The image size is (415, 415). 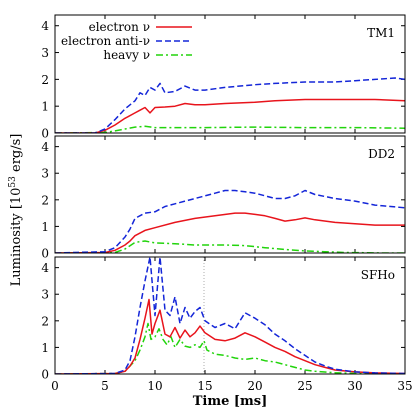 What do you see at coordinates (105, 386) in the screenshot?
I see `x-tick-label: 5` at bounding box center [105, 386].